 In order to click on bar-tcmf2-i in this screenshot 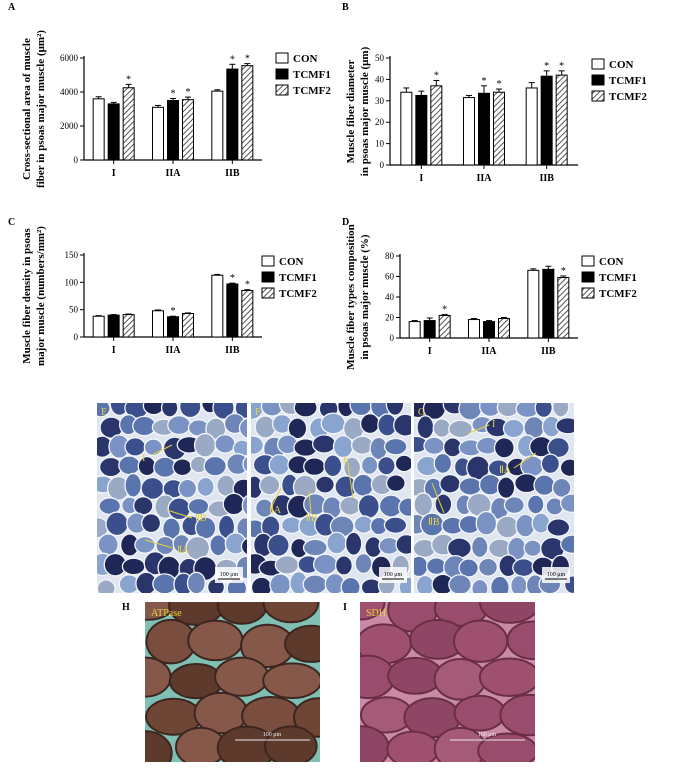, I will do `click(444, 326)`.